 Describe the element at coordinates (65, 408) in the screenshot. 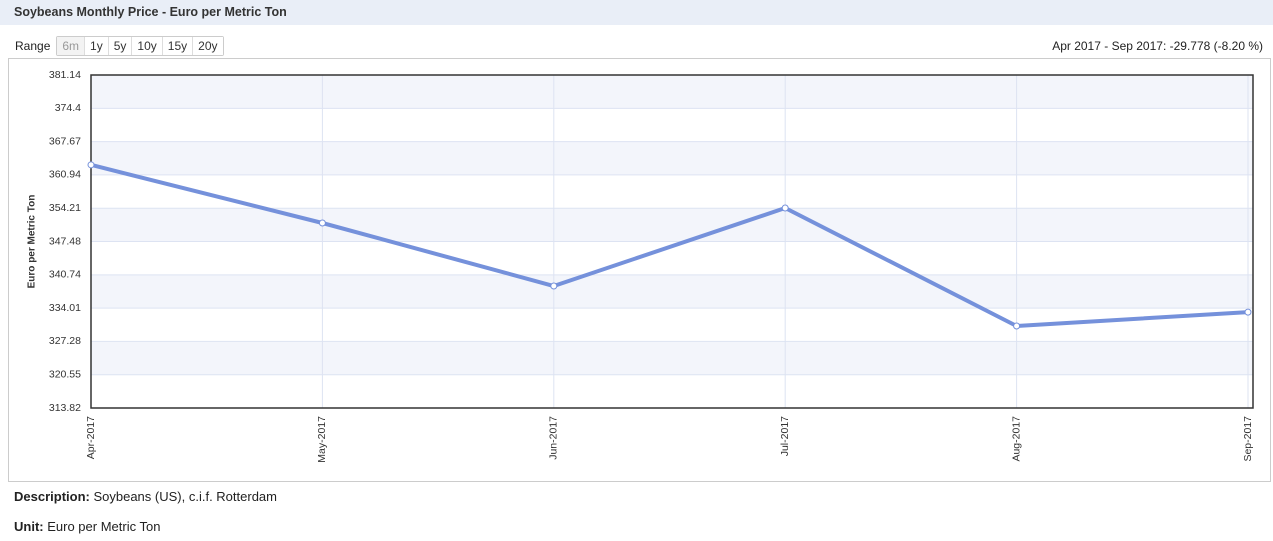

I see `y-tick-label: 313.82` at that location.